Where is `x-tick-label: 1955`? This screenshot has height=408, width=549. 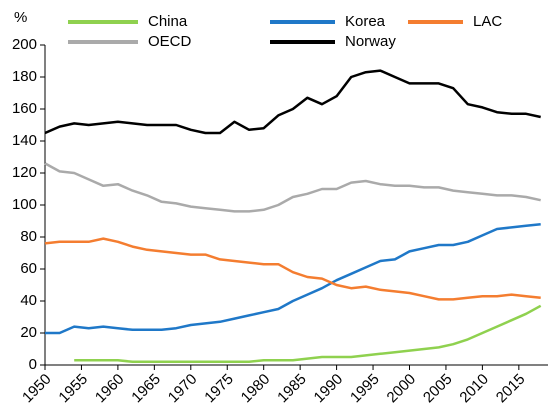 x-tick-label: 1955 is located at coordinates (73, 389).